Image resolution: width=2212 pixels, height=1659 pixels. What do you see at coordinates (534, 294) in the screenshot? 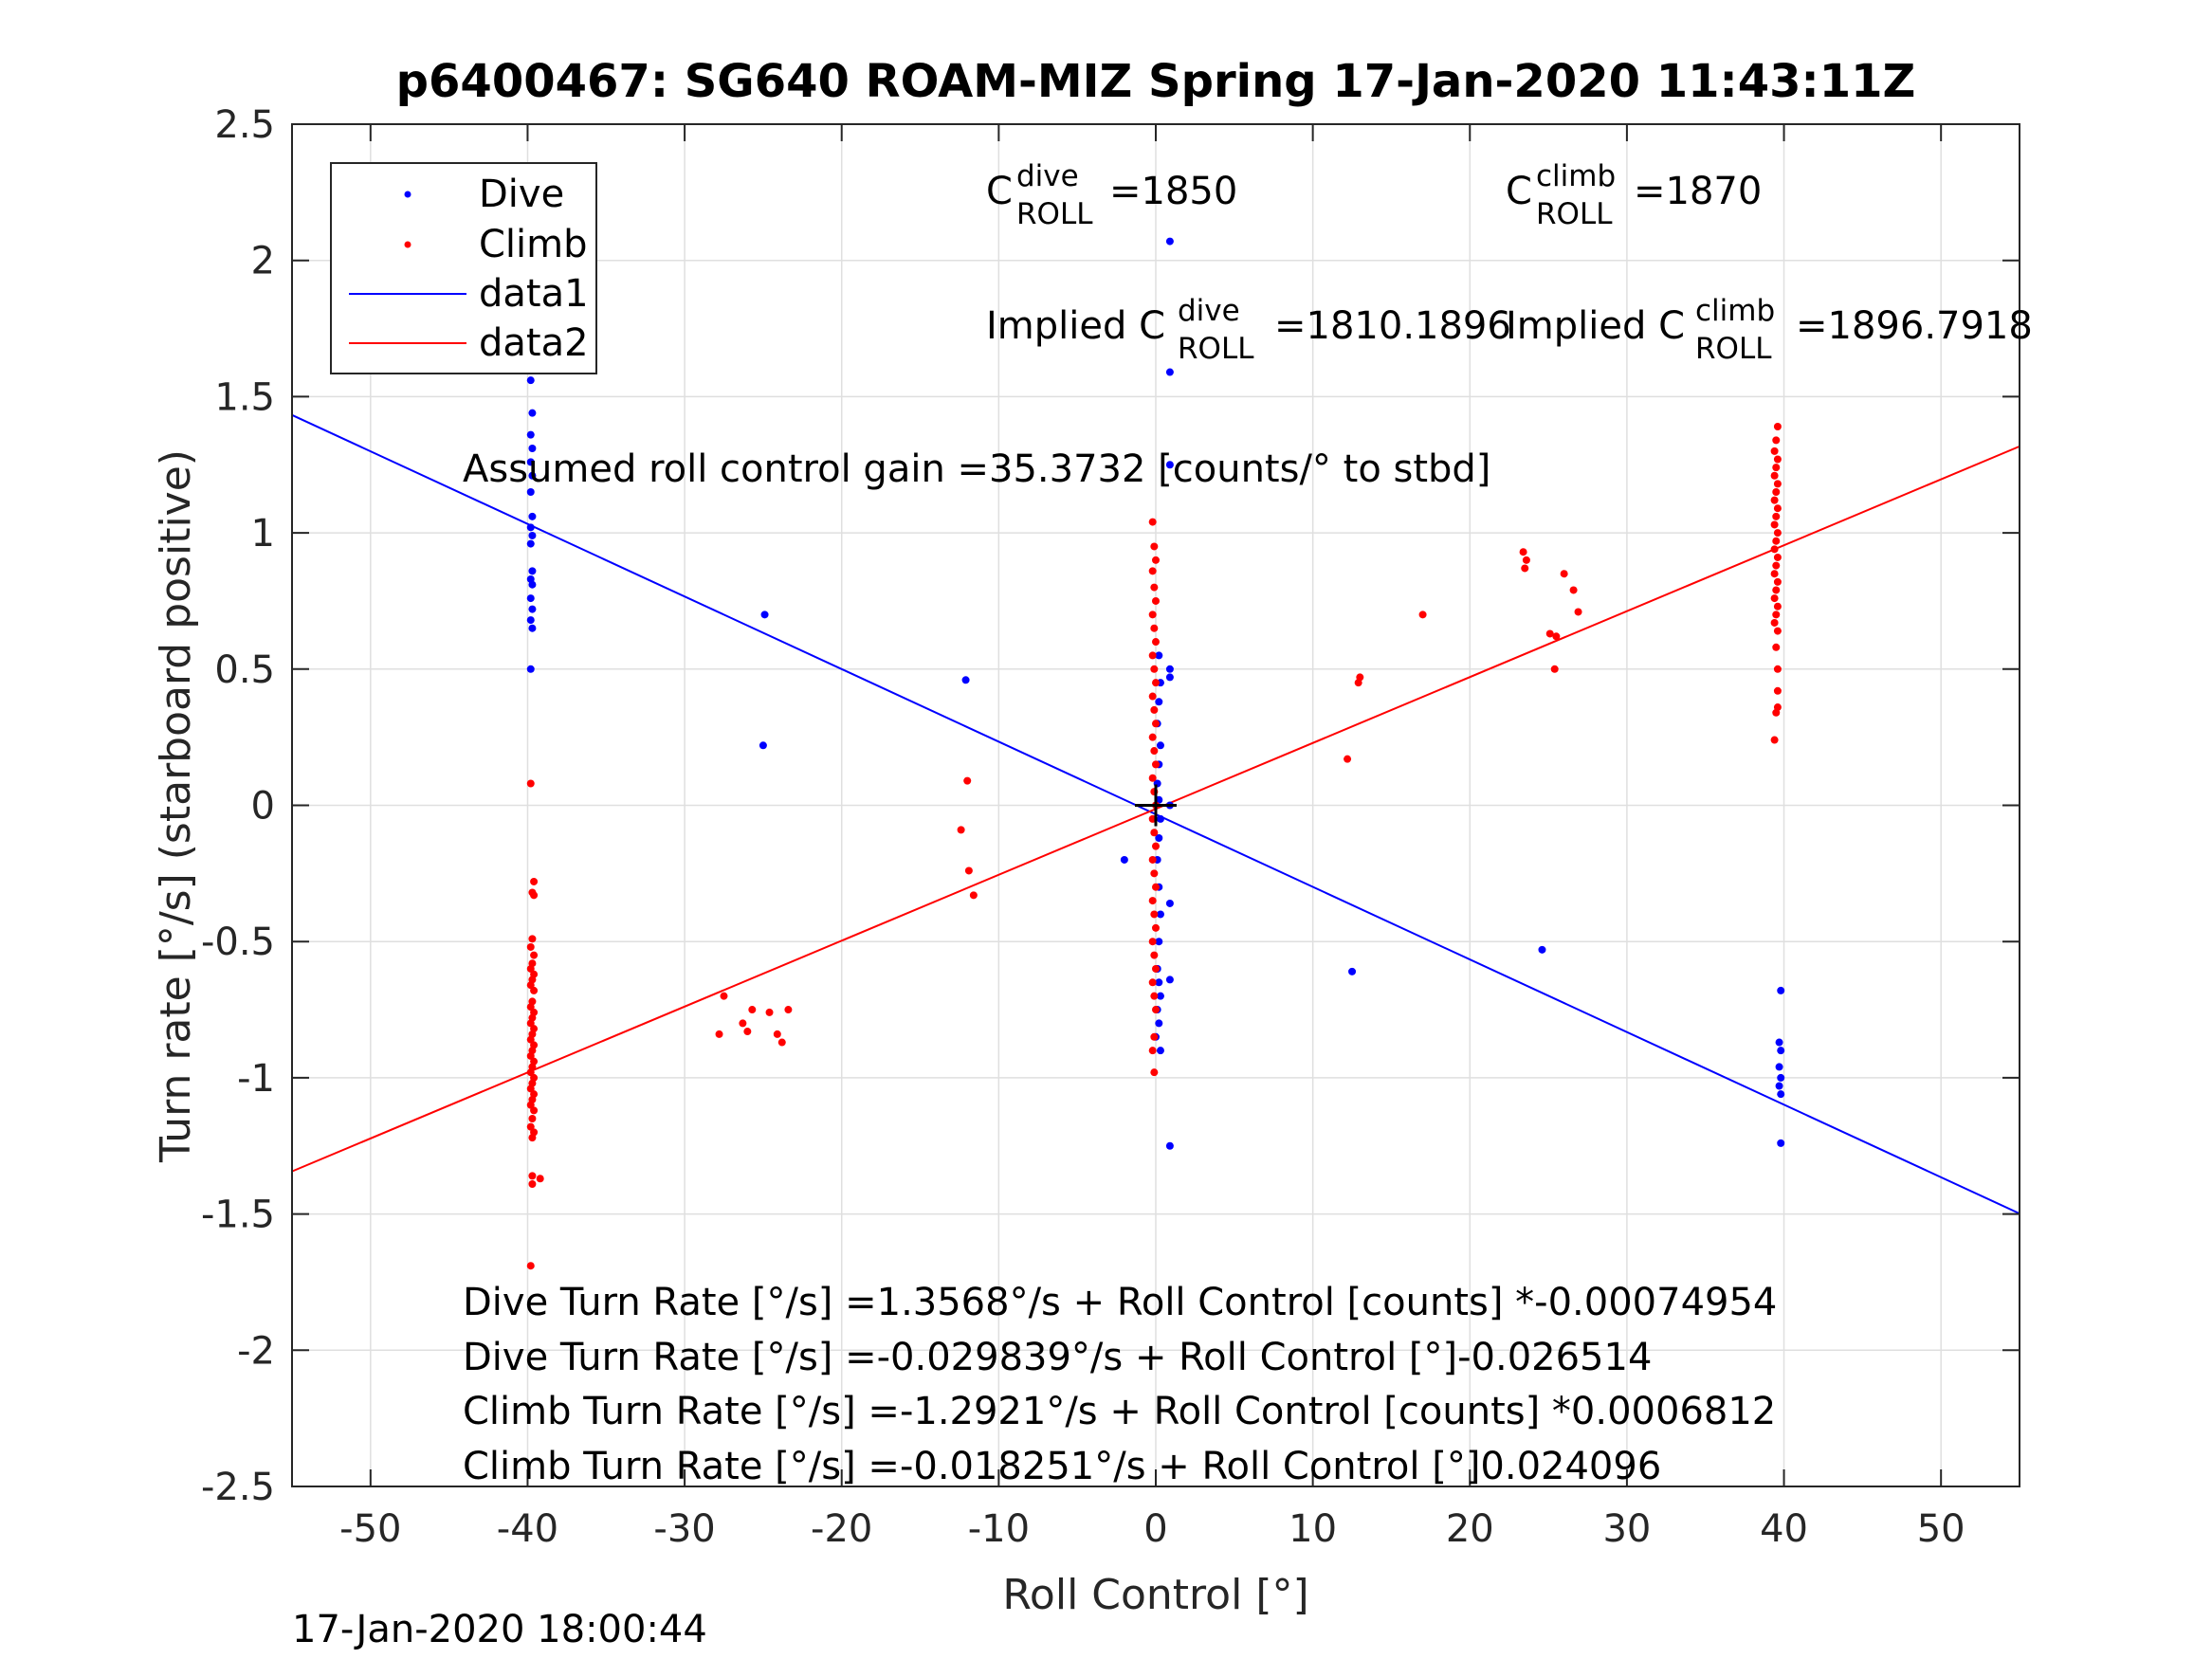
I see `legend-data1-label: data1` at bounding box center [534, 294].